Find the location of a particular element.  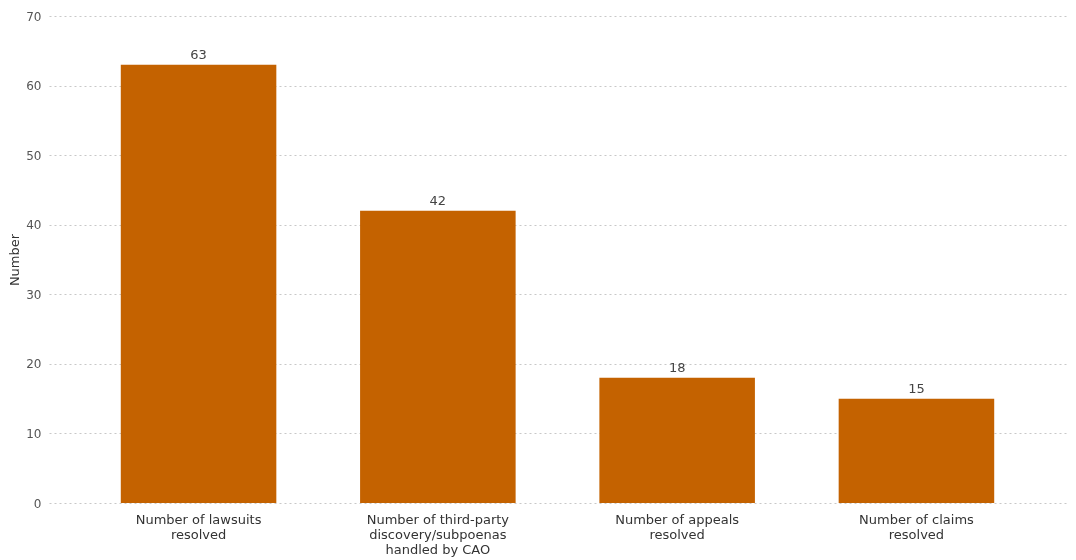

y-tick-label: 20 is located at coordinates (34, 364).